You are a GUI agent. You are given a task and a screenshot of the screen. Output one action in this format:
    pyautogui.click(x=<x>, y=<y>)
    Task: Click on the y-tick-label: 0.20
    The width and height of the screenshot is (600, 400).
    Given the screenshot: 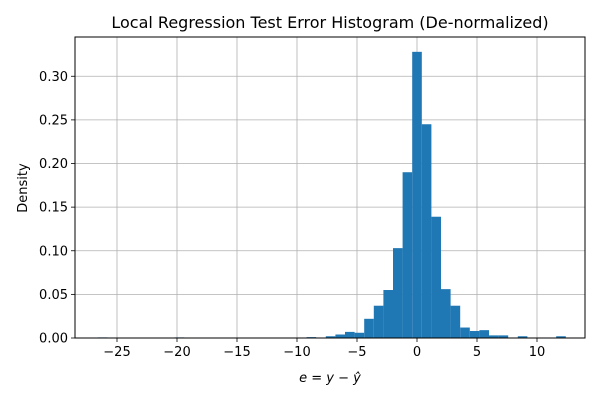 What is the action you would take?
    pyautogui.click(x=53, y=164)
    